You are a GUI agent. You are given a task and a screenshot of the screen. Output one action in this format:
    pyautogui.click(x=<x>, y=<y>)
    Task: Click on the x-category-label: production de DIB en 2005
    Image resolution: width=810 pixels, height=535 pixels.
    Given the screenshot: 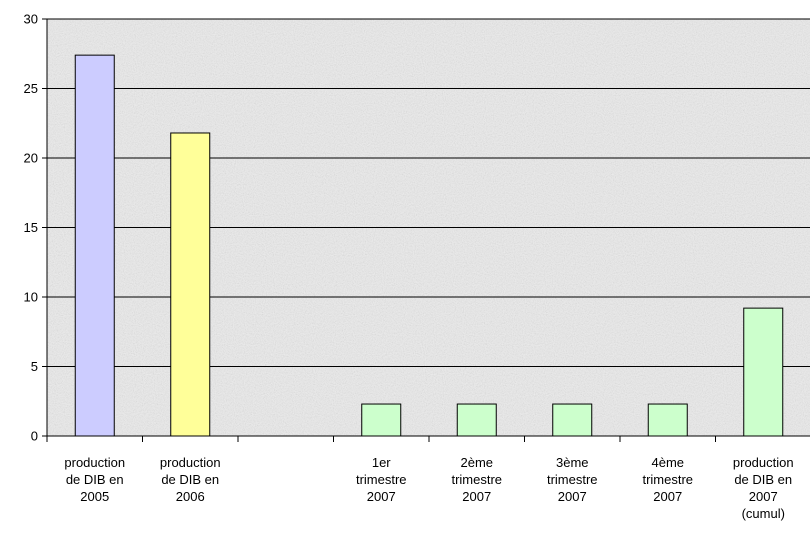 What is the action you would take?
    pyautogui.click(x=94, y=479)
    